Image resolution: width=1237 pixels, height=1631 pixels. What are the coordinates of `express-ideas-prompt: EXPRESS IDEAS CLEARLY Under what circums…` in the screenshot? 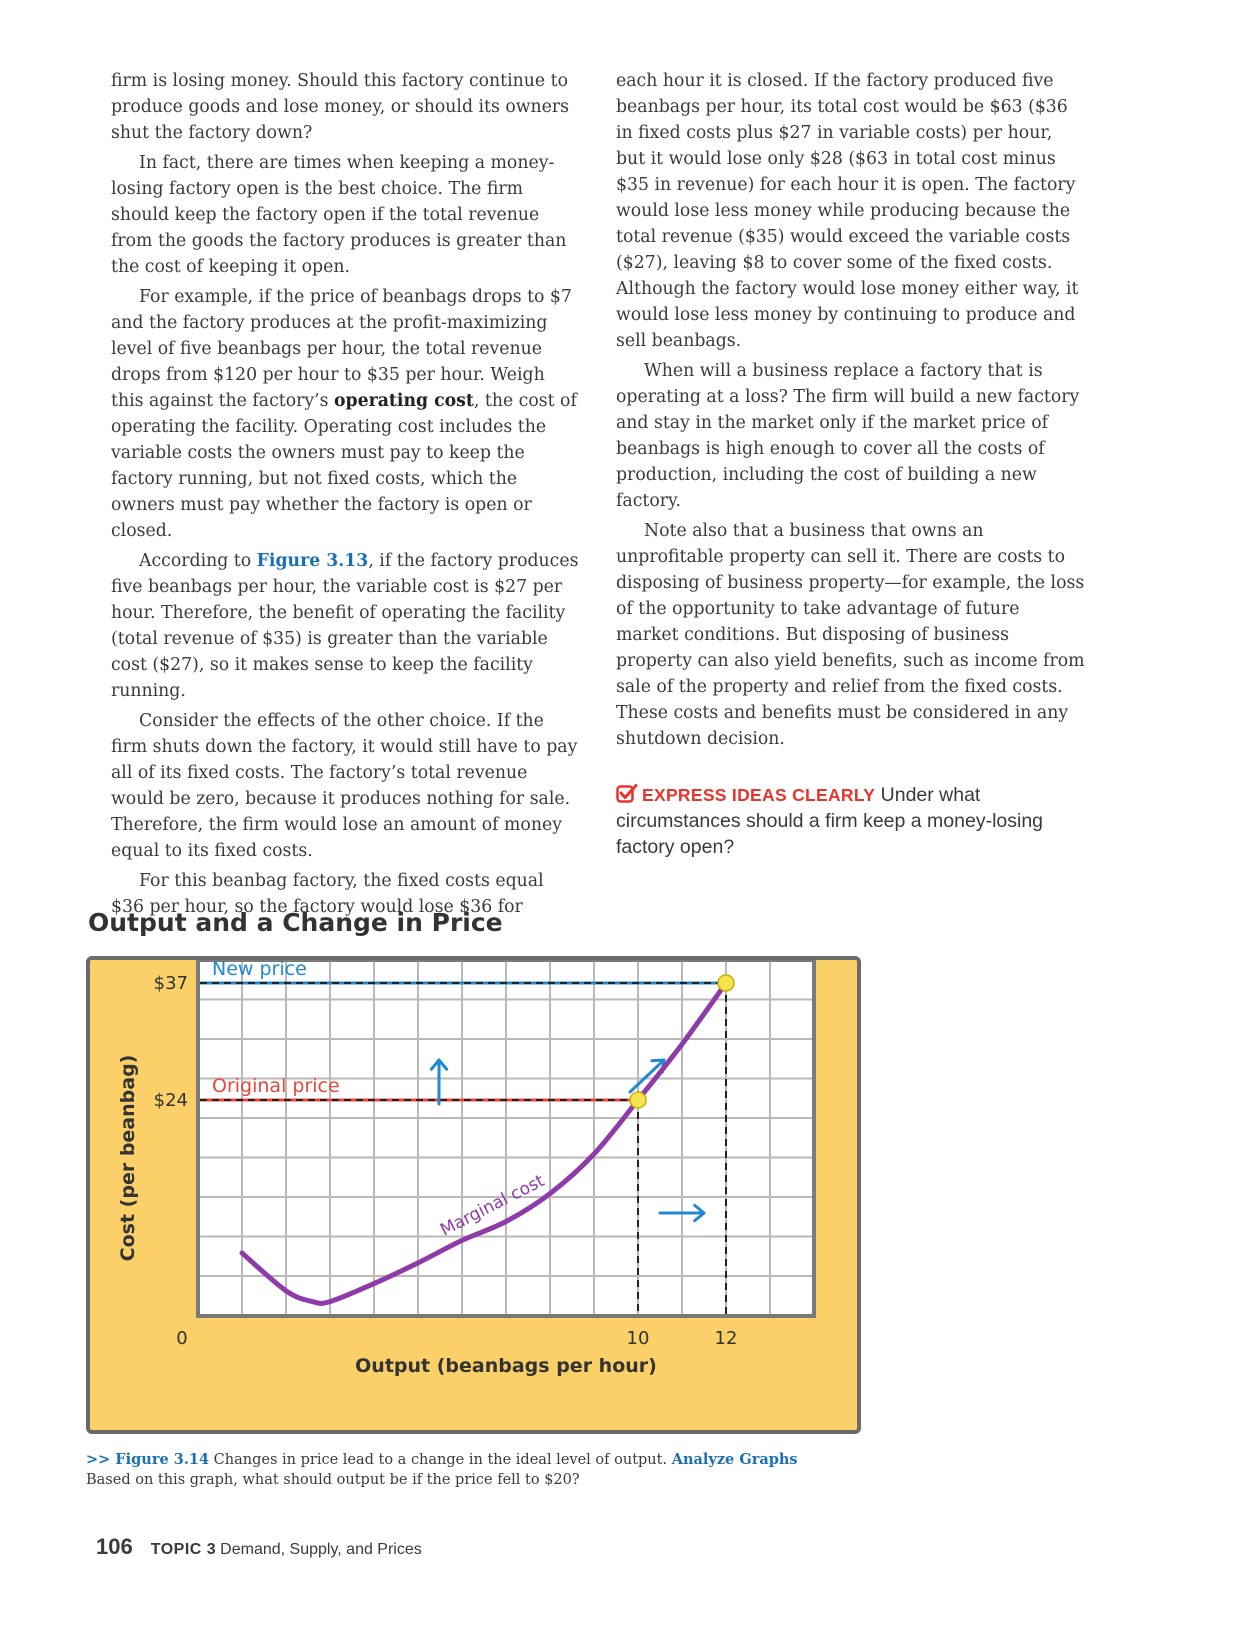 It's located at (851, 821).